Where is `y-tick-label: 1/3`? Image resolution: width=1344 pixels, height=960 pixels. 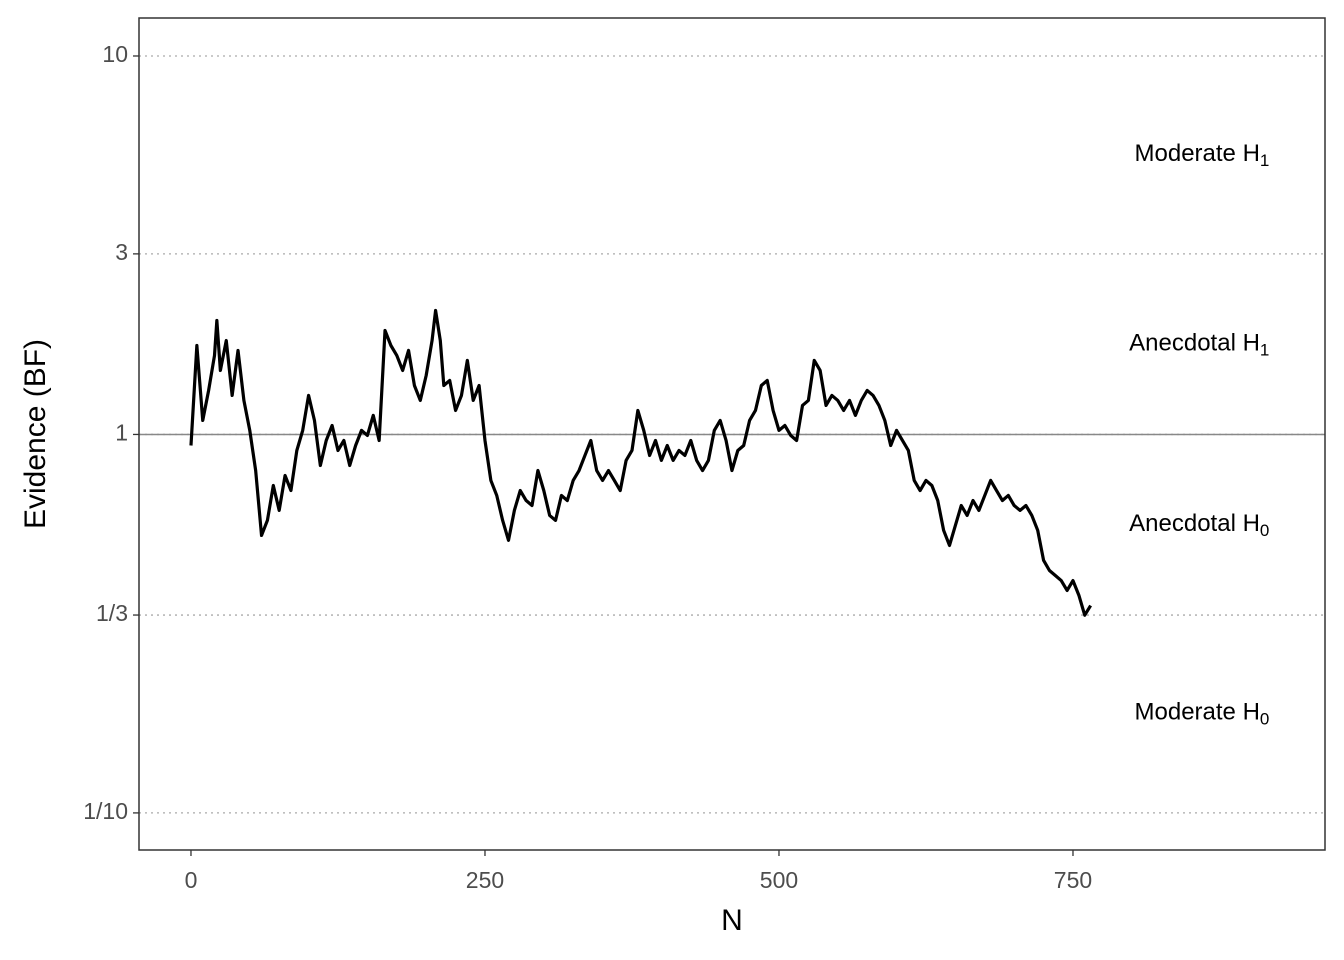
y-tick-label: 1/3 is located at coordinates (112, 613).